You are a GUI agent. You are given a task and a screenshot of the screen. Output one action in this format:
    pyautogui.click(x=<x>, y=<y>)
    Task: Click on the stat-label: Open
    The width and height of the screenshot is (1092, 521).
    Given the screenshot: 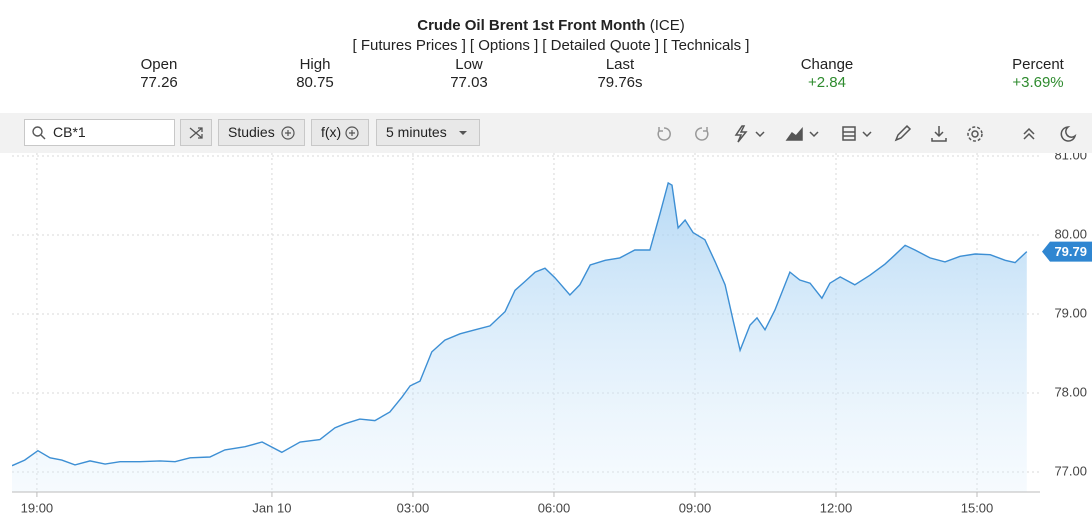 What is the action you would take?
    pyautogui.click(x=159, y=64)
    